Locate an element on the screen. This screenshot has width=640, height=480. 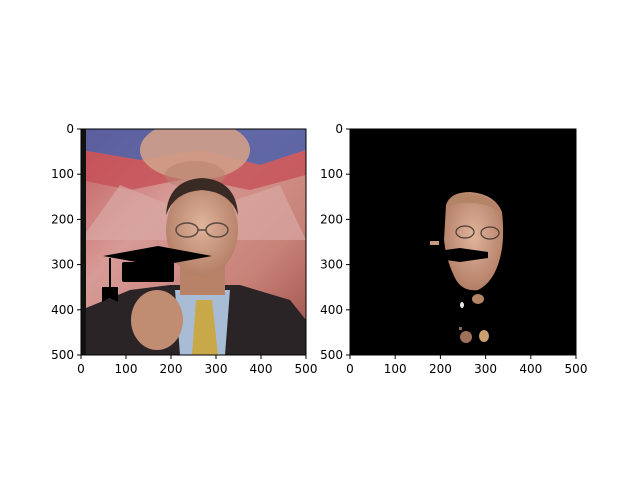
graduation-hat-overlay is located at coordinates (157, 274).